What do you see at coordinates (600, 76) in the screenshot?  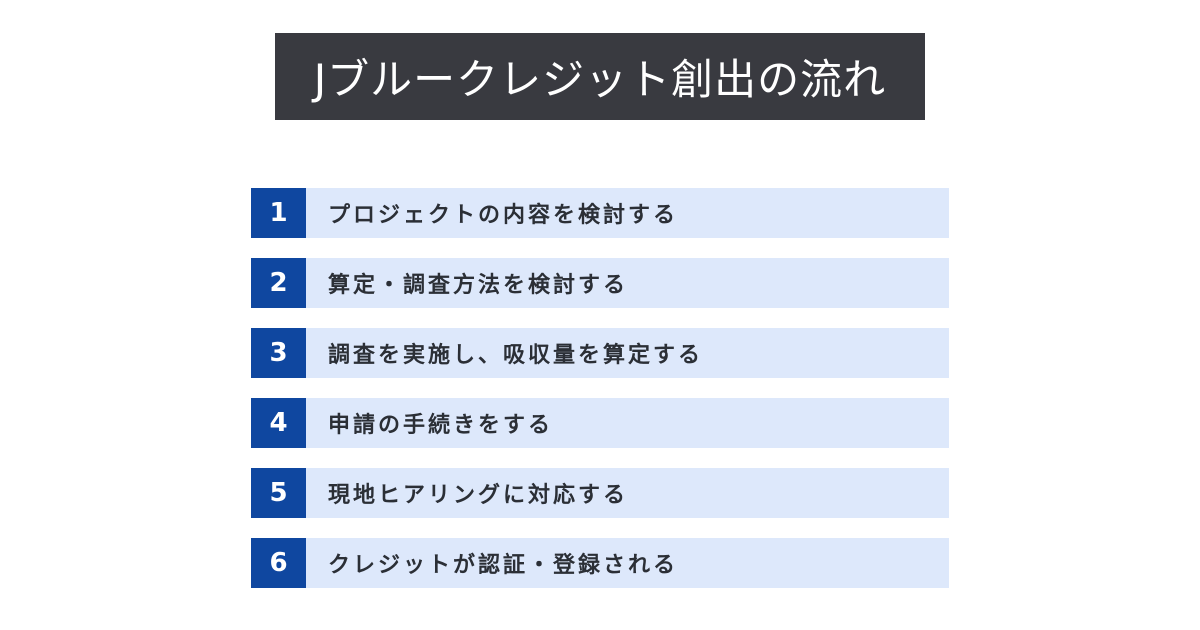 I see `page-title: Jブルークレジット創出の流れ` at bounding box center [600, 76].